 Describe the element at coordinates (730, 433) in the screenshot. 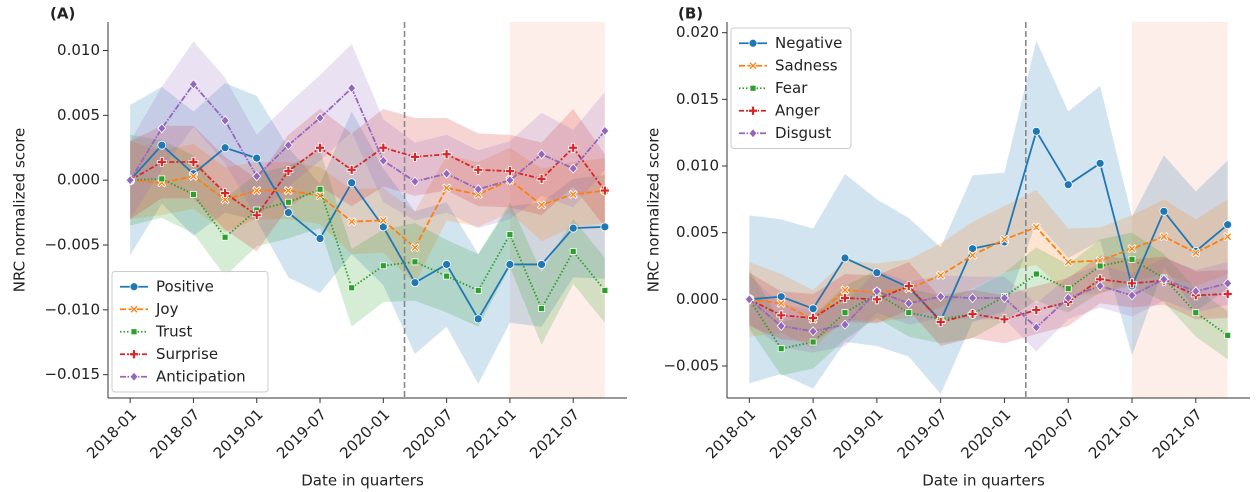

I see `x-tick-label: 2018-01` at that location.